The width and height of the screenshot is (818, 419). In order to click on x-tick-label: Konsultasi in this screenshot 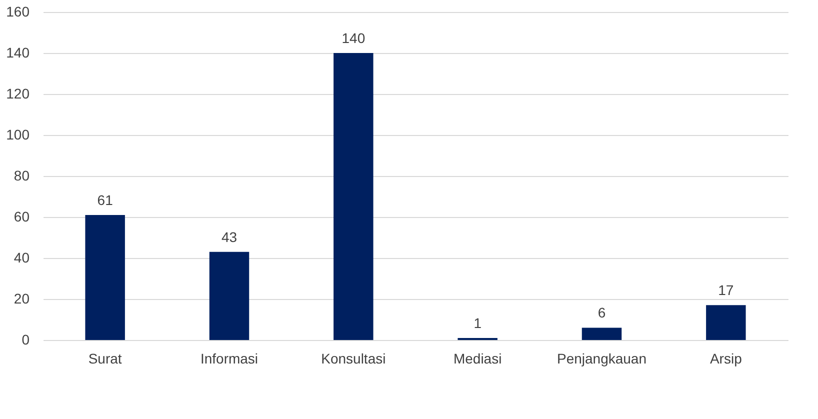, I will do `click(353, 358)`.